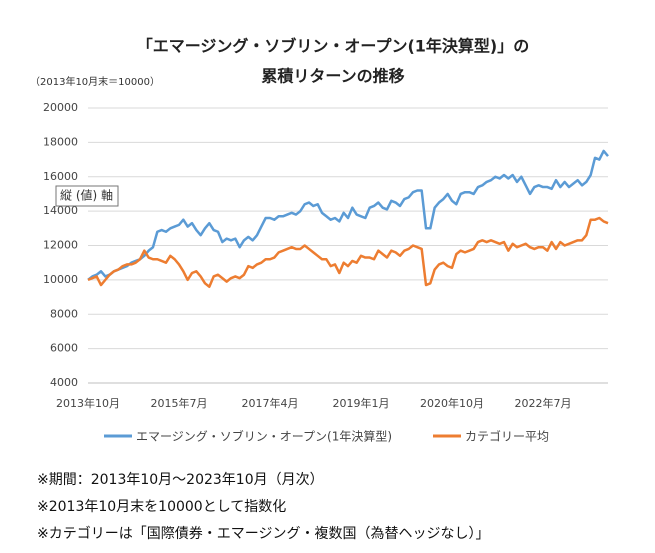  Describe the element at coordinates (88, 403) in the screenshot. I see `x-tick-label: 2013年10月` at that location.